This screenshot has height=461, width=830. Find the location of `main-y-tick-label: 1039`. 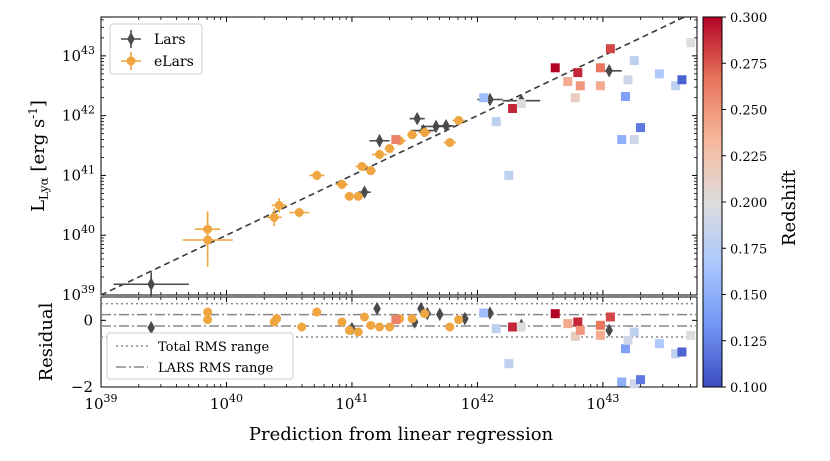

main-y-tick-label: 1039 is located at coordinates (78, 293).